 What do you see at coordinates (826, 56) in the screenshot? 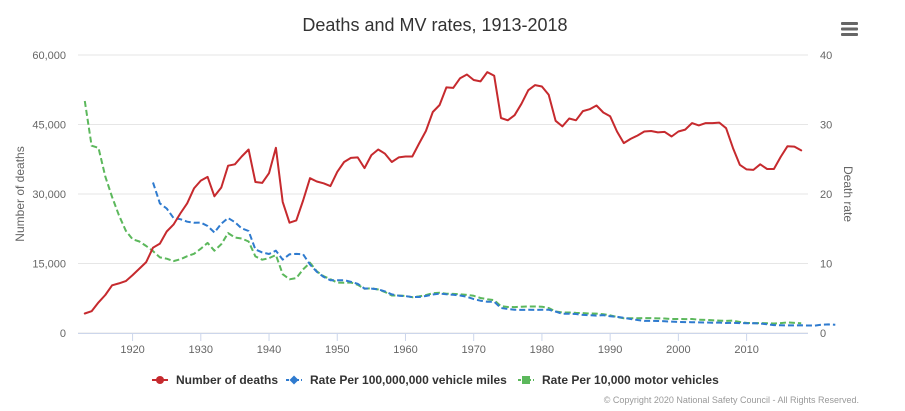
I see `y-tick-label-right: 40` at bounding box center [826, 56].